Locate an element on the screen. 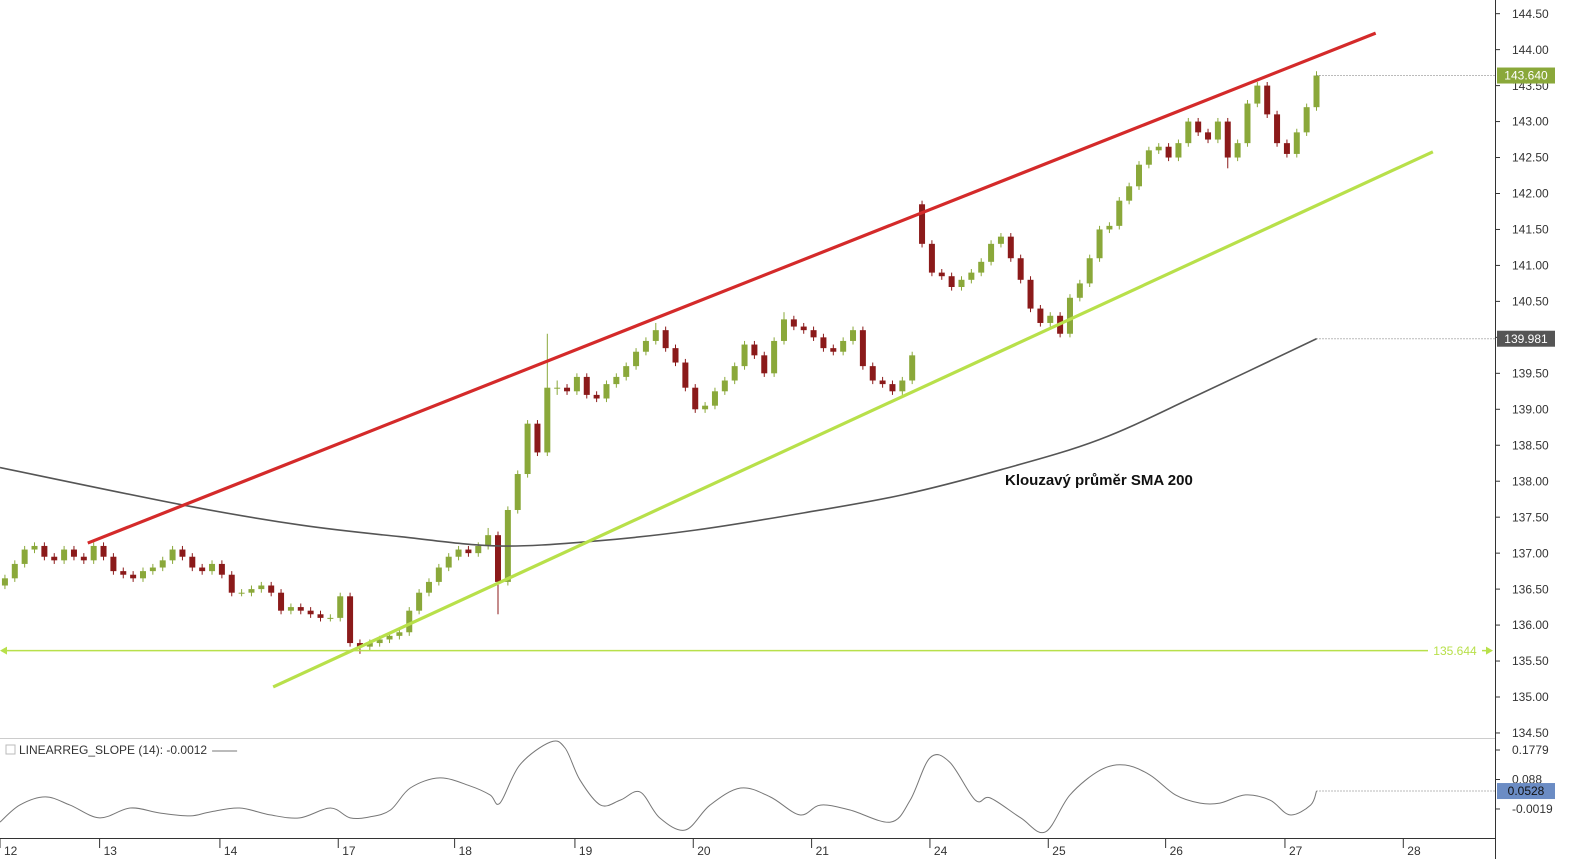 The width and height of the screenshot is (1588, 859). x-tick-label: 13 is located at coordinates (111, 851).